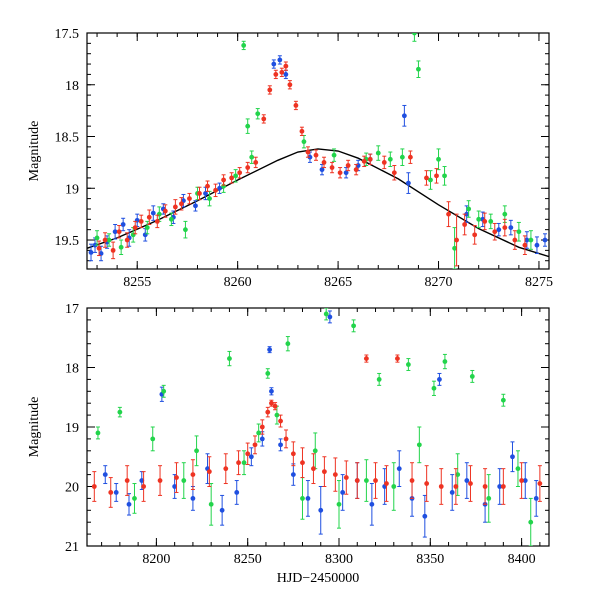 This screenshot has height=604, width=600. What do you see at coordinates (430, 559) in the screenshot?
I see `x-tick-label: 8350` at bounding box center [430, 559].